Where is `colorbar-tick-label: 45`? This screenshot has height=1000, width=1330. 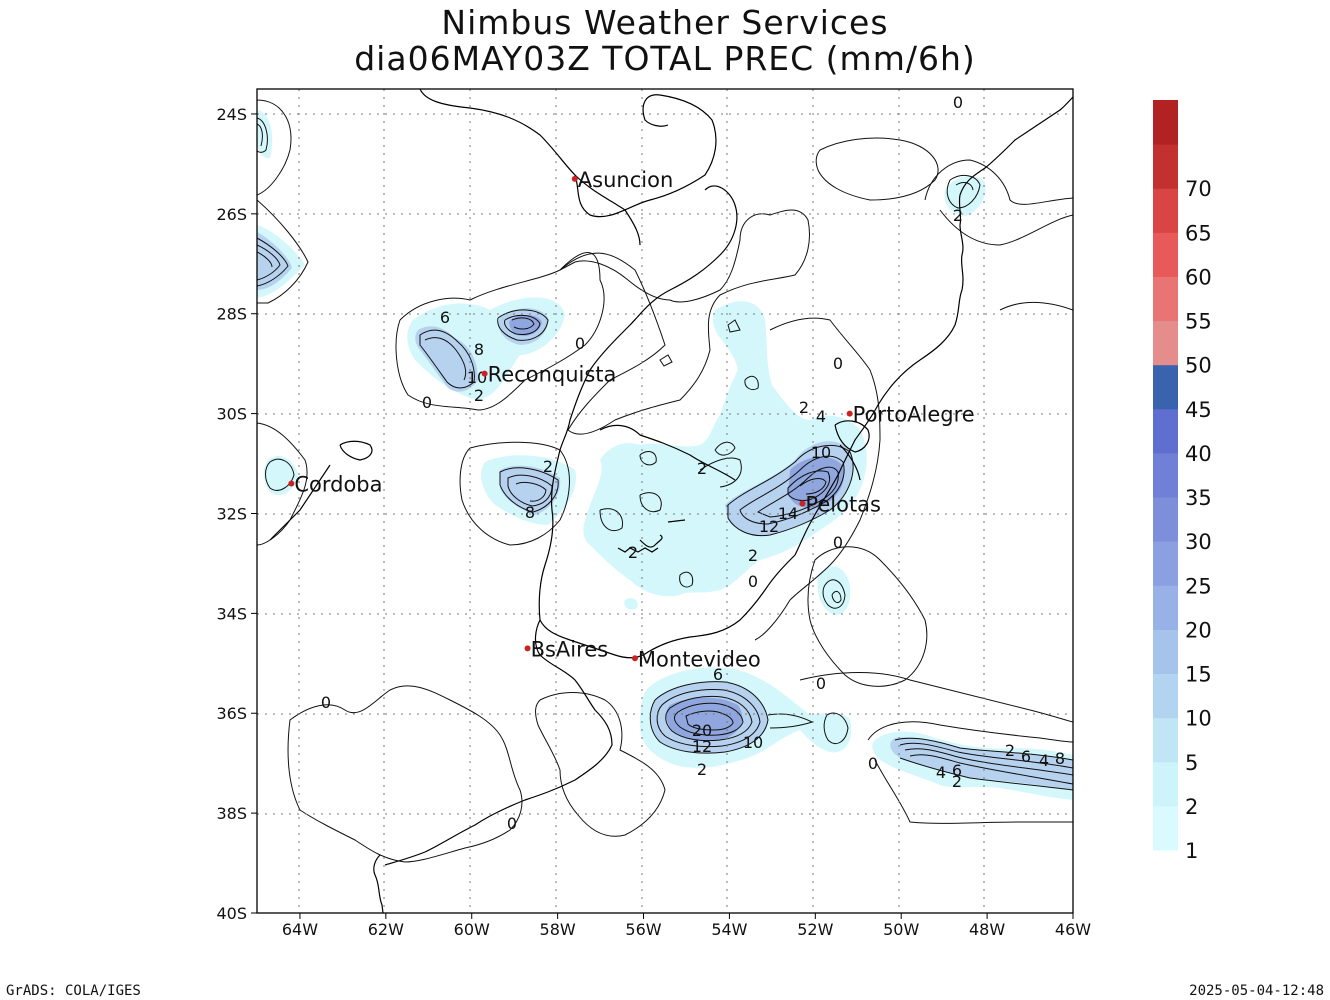 colorbar-tick-label: 45 is located at coordinates (1198, 410).